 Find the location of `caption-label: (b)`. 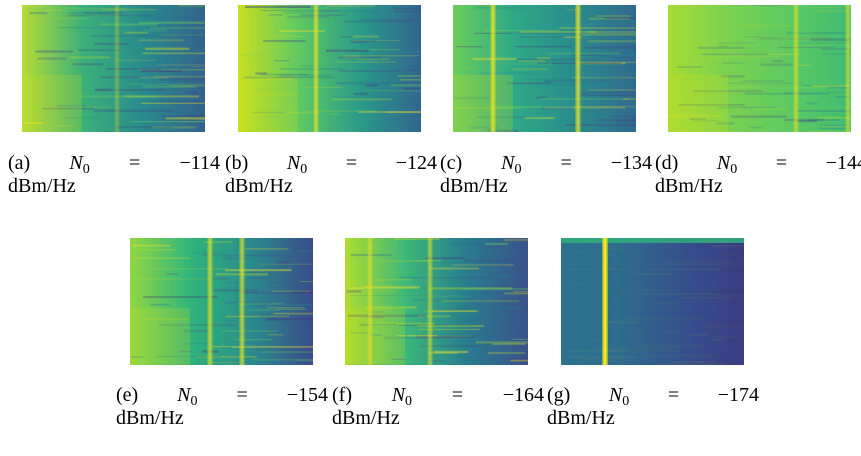

caption-label: (b) is located at coordinates (237, 163).